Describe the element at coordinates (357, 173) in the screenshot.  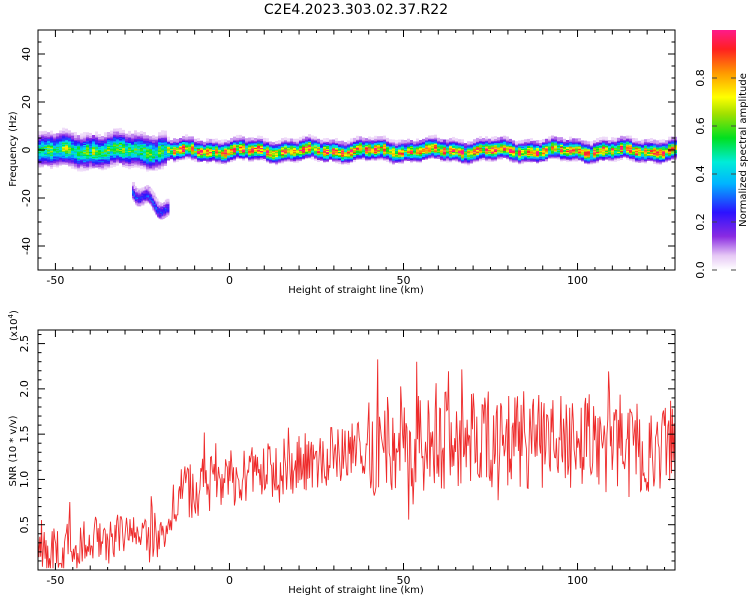
I see `spectrogram-cells` at that location.